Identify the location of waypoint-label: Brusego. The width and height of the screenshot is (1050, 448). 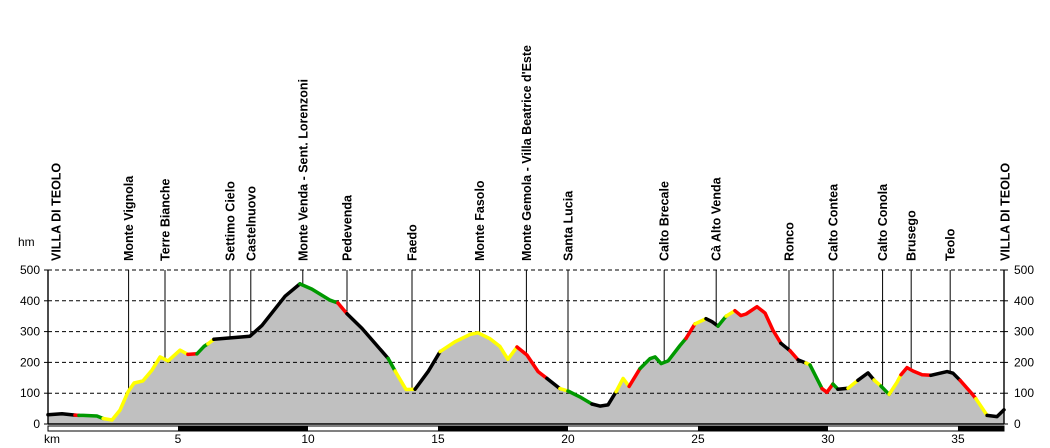
(912, 235).